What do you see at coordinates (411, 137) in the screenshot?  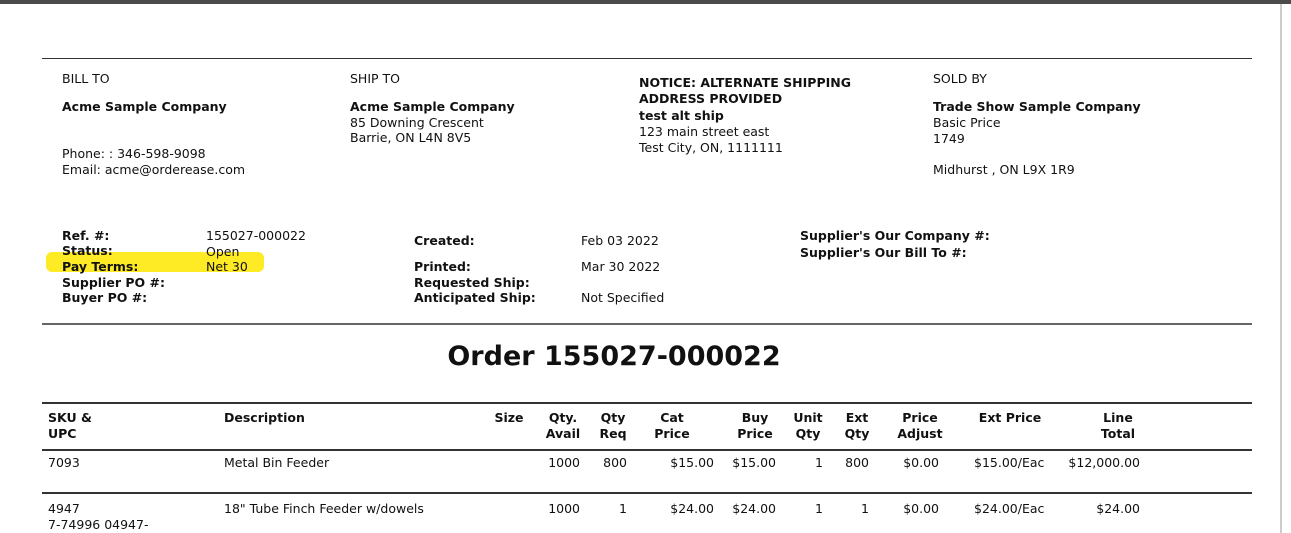 I see `line: Barrie, ON L4N 8V5` at bounding box center [411, 137].